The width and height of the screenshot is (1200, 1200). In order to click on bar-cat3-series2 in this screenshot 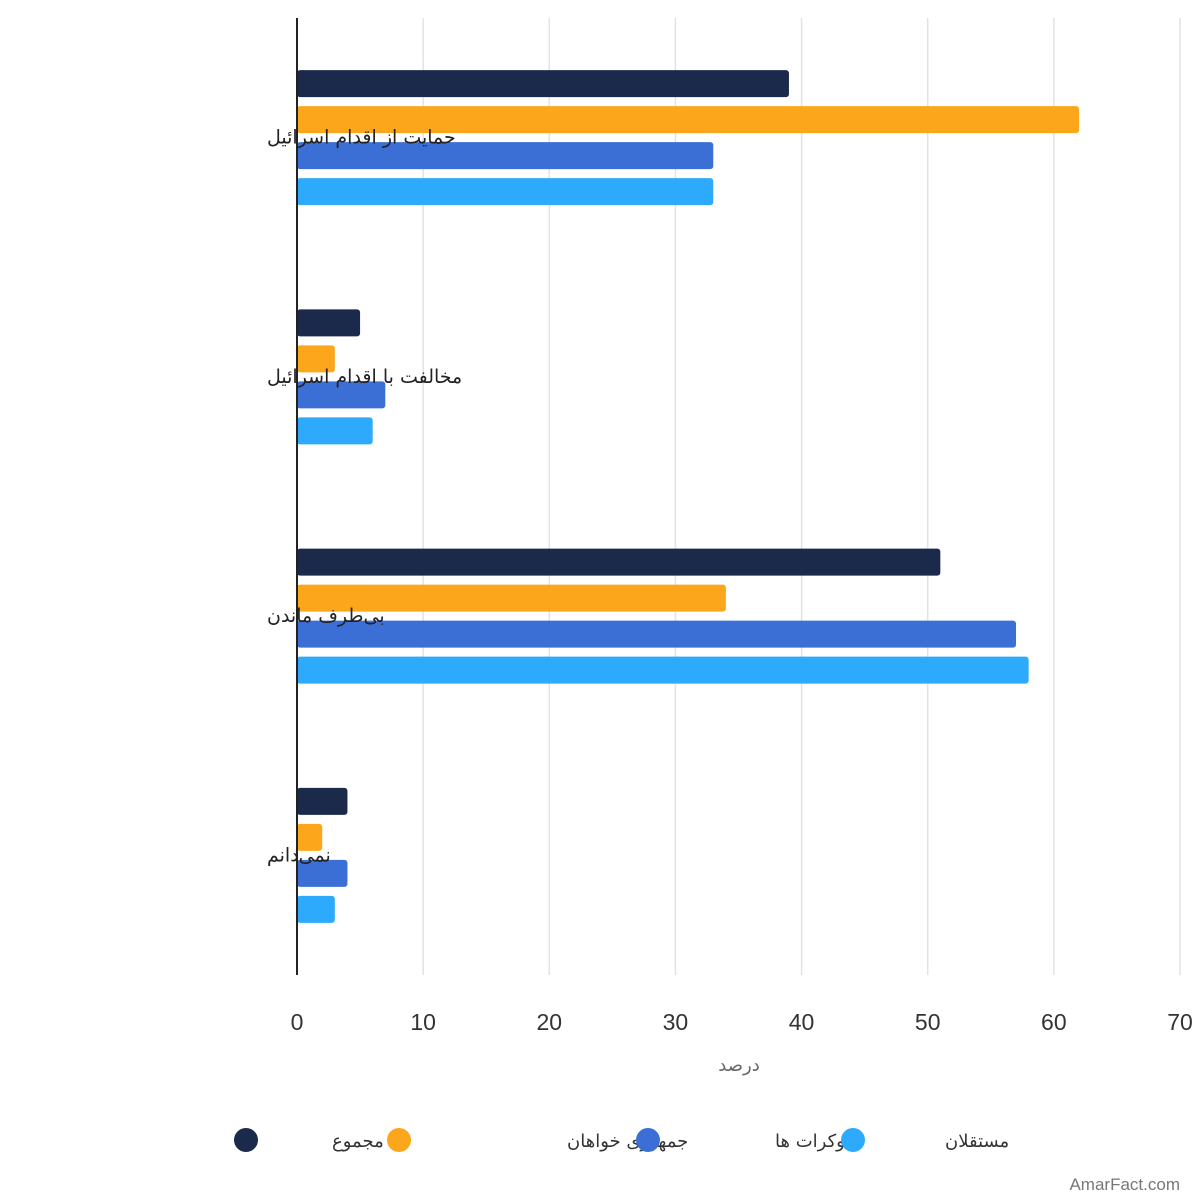, I will do `click(322, 873)`.